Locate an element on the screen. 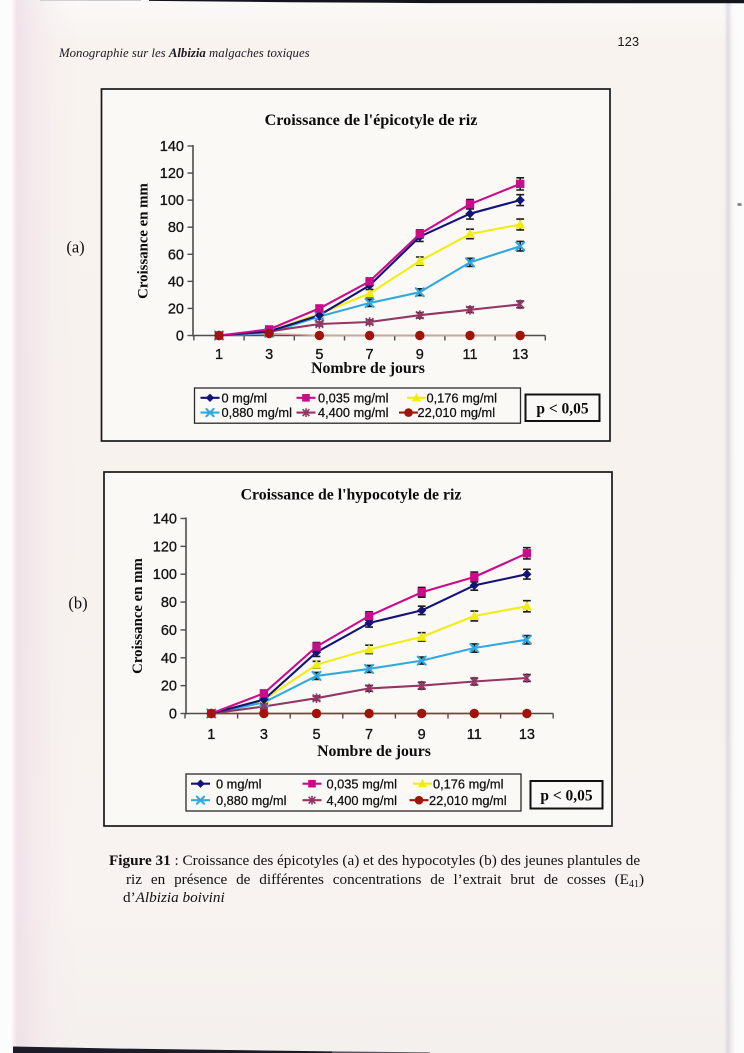 The height and width of the screenshot is (1053, 744). svg-text: (b) is located at coordinates (77, 603).